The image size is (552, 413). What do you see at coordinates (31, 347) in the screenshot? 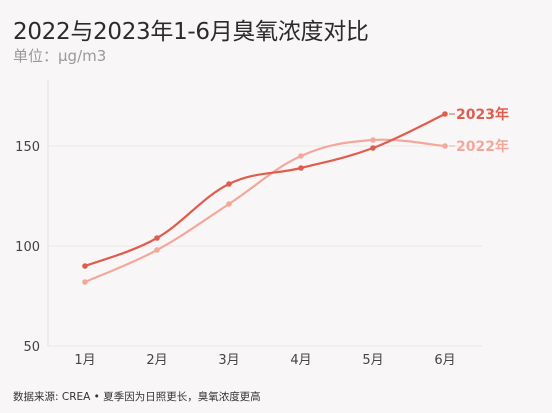
I see `y-tick-label: 50` at bounding box center [31, 347].